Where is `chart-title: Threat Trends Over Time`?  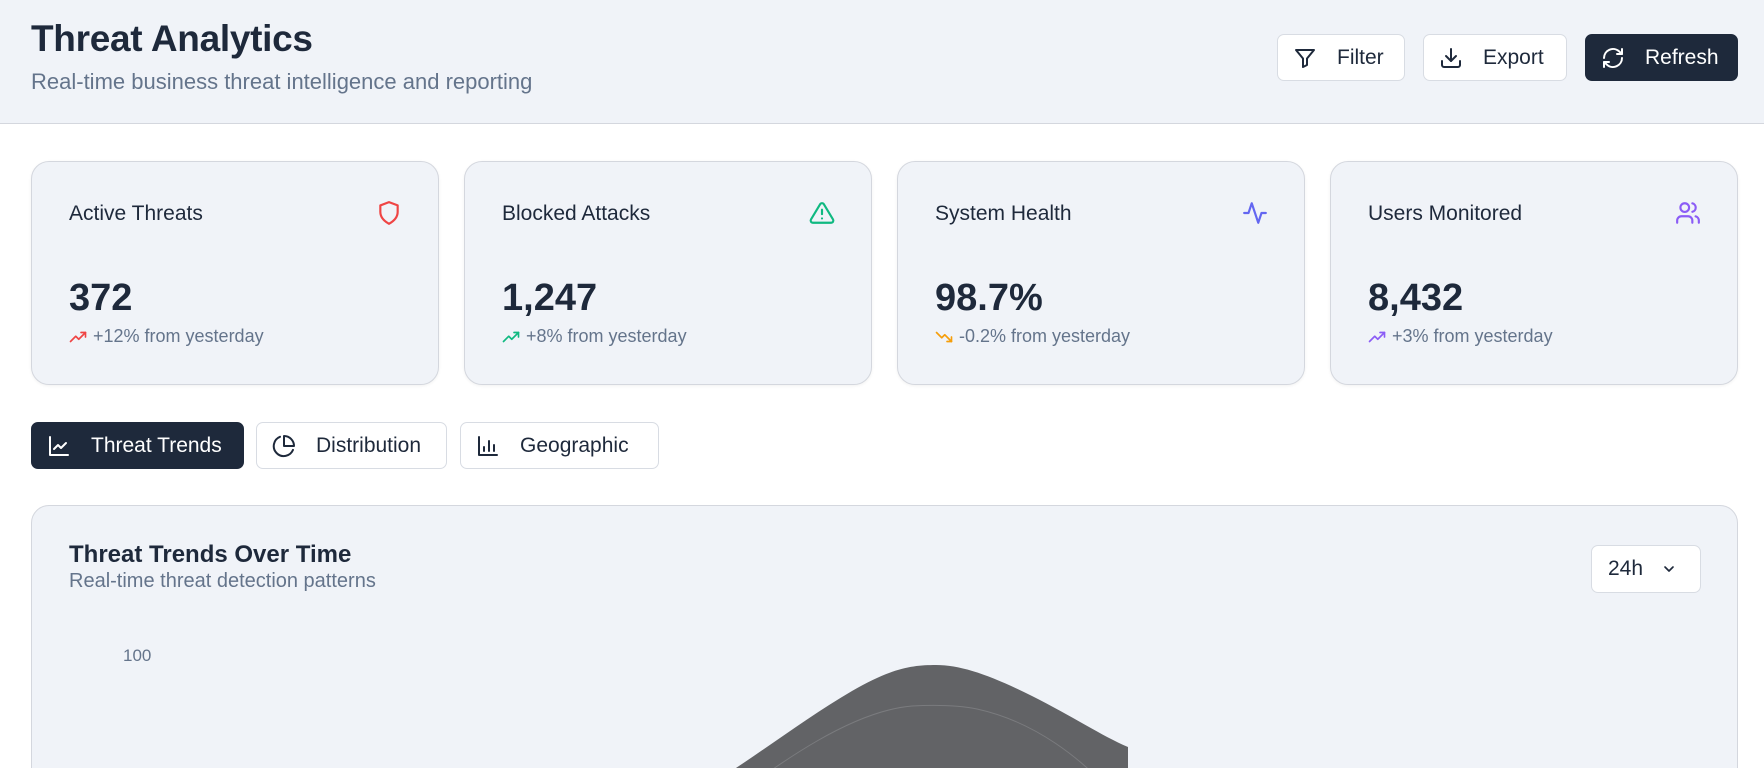
chart-title: Threat Trends Over Time is located at coordinates (210, 554).